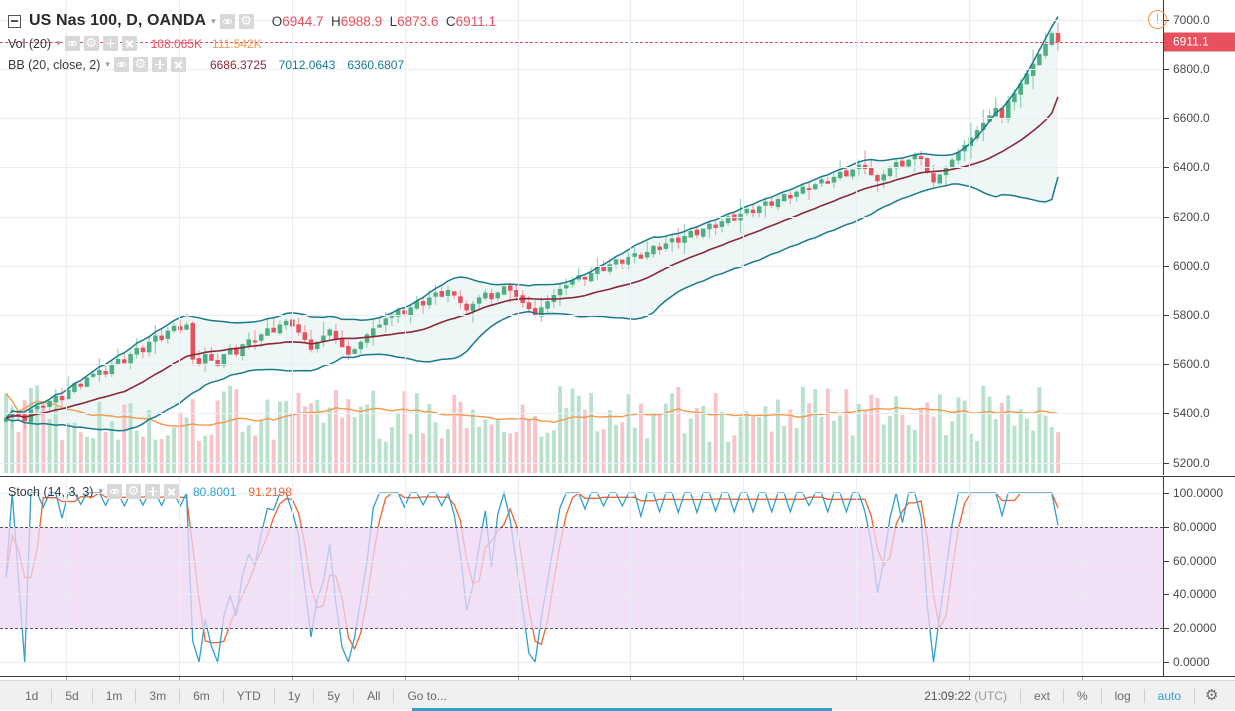 The image size is (1235, 711). What do you see at coordinates (965, 696) in the screenshot?
I see `clock: 21:09:22 (UTC)` at bounding box center [965, 696].